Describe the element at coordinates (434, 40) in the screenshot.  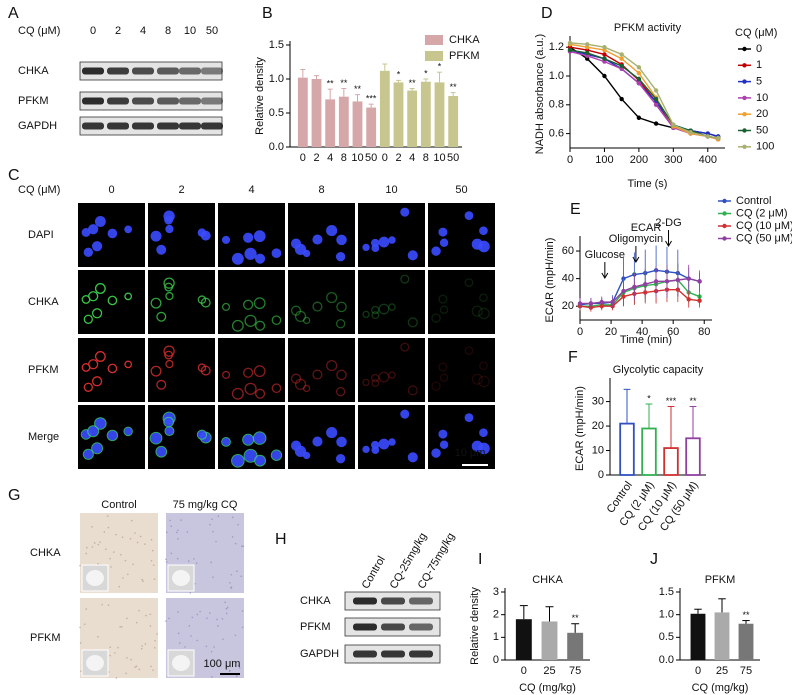
I see `legend-swatch` at that location.